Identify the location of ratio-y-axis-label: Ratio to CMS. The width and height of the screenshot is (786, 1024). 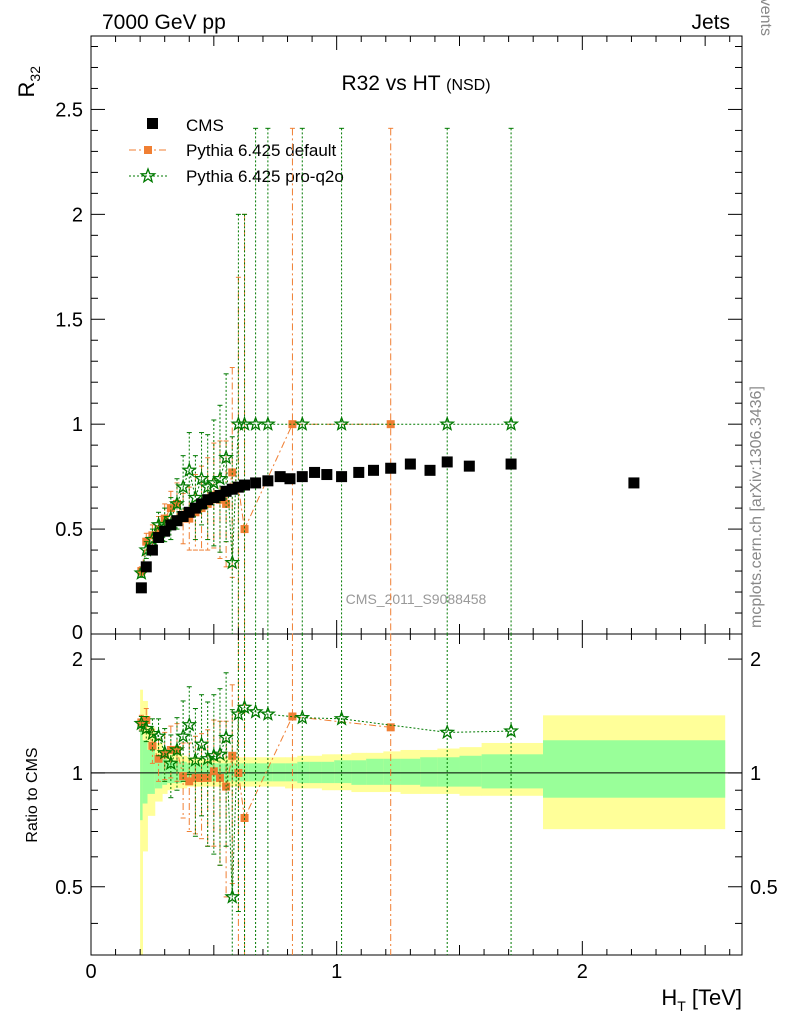
(32, 794).